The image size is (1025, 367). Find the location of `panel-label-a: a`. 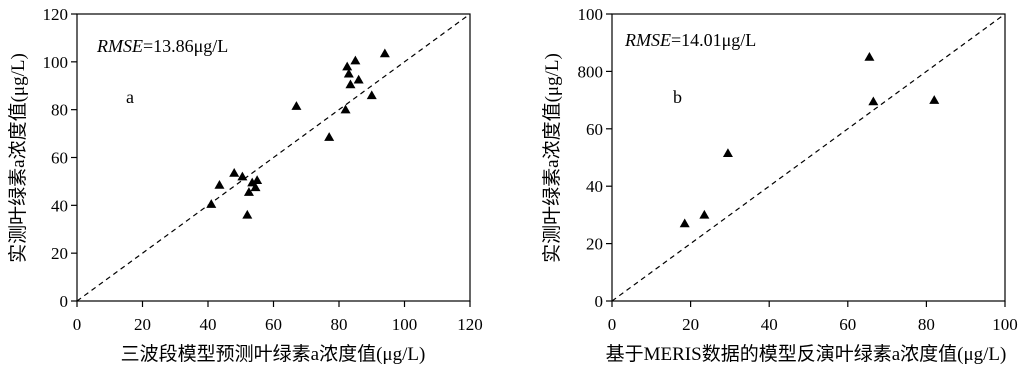

panel-label-a: a is located at coordinates (130, 97).